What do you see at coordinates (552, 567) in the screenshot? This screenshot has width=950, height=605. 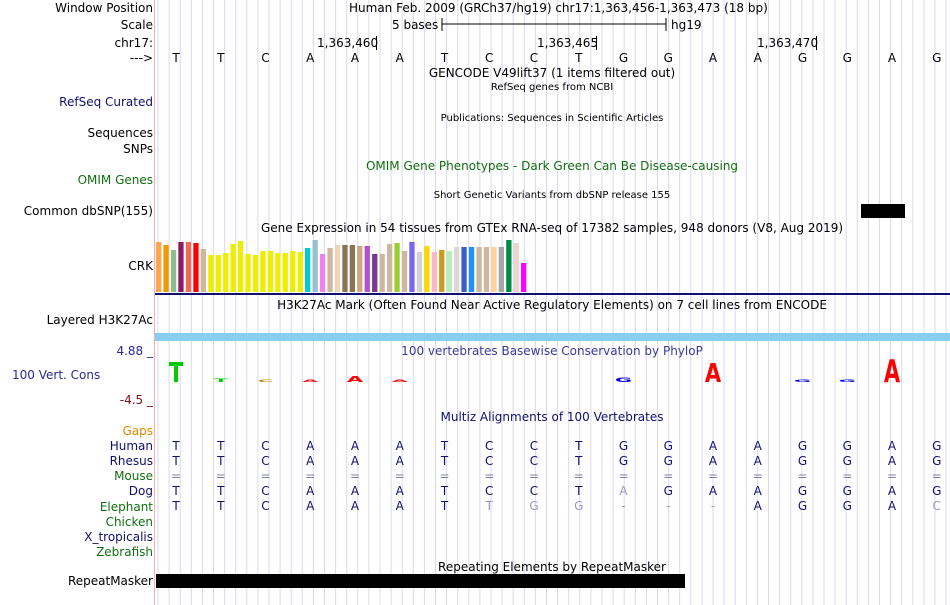 I see `repeatmasker-track-title: Repeating Elements by RepeatMasker` at bounding box center [552, 567].